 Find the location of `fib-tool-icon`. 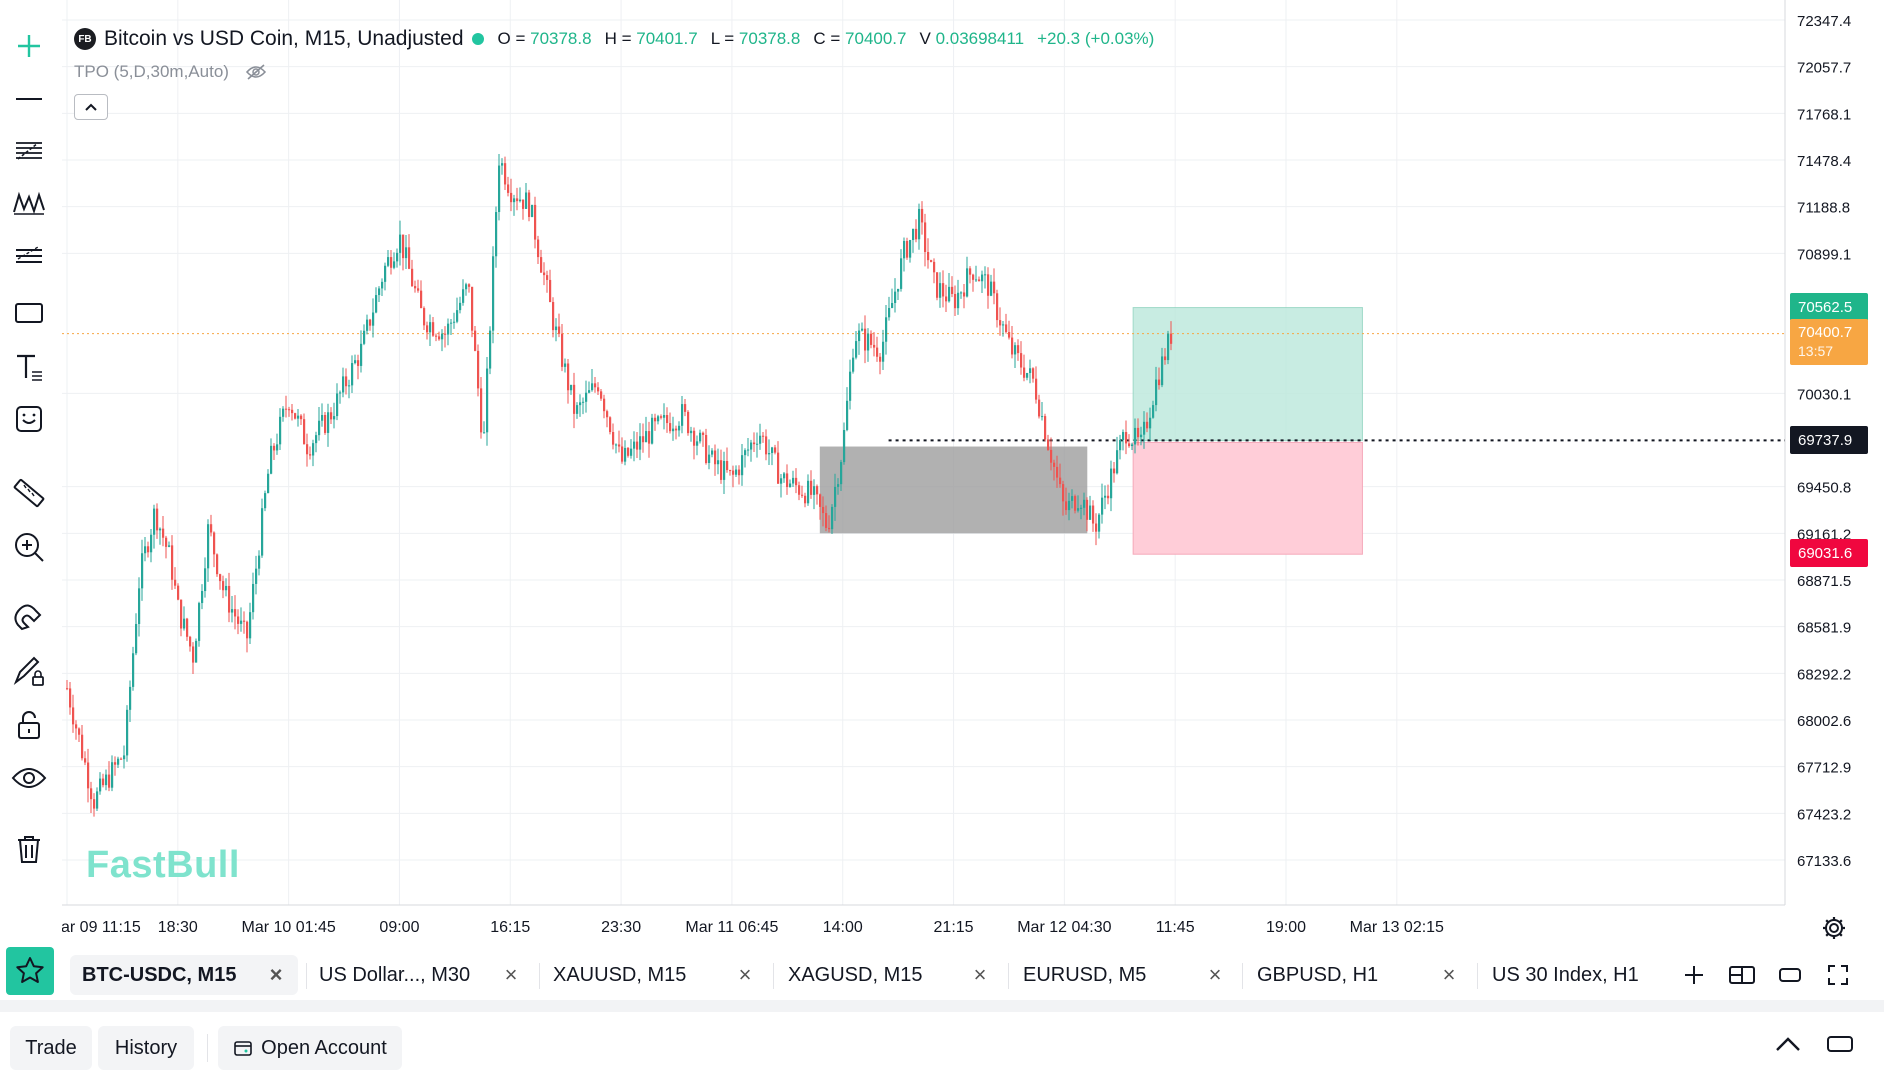

fib-tool-icon is located at coordinates (29, 151).